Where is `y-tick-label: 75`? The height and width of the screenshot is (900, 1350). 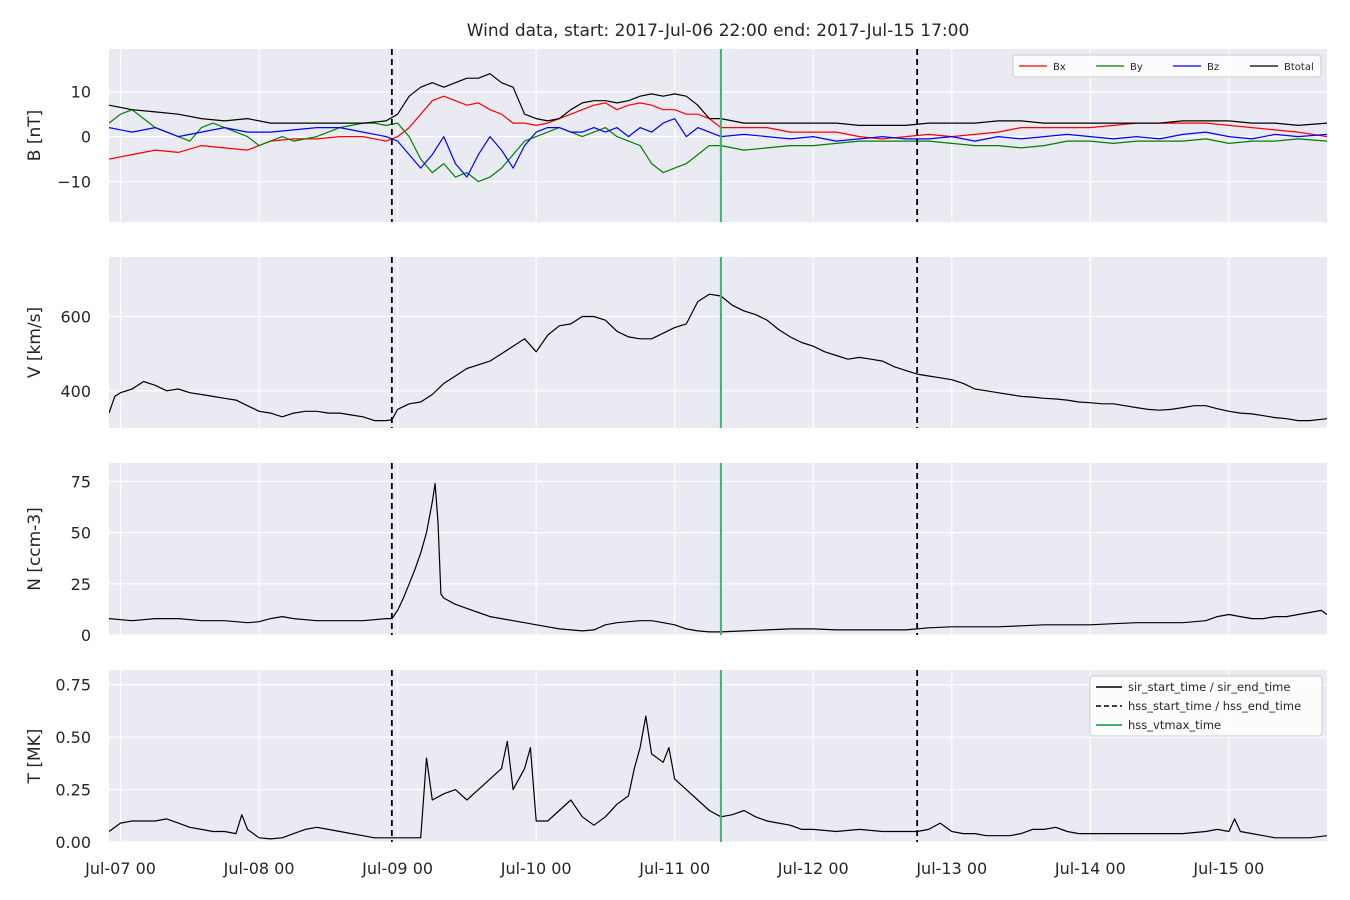
y-tick-label: 75 is located at coordinates (81, 481).